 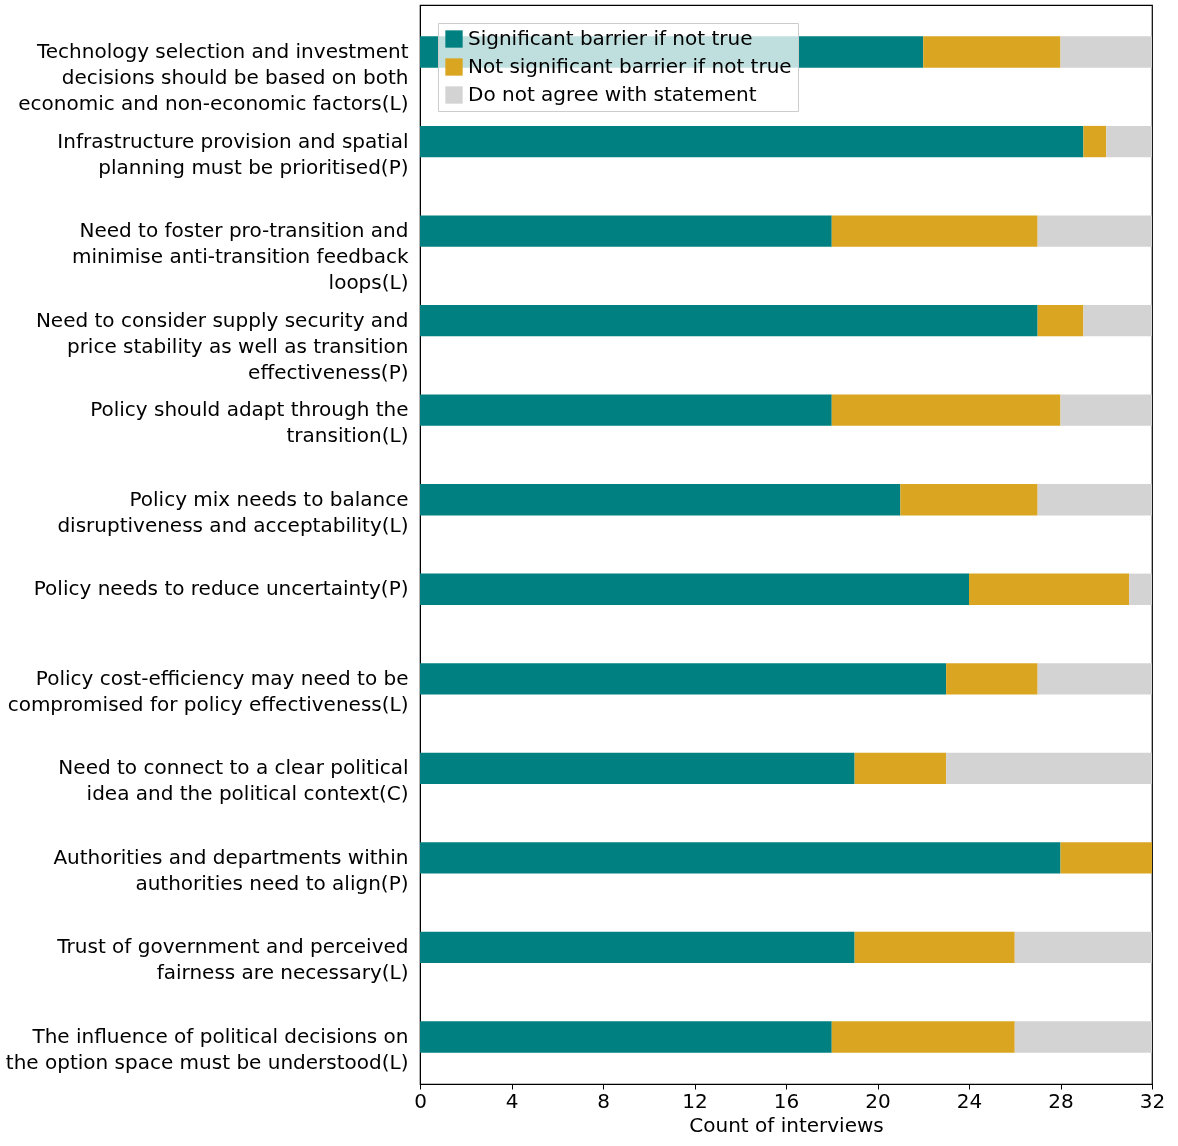 What do you see at coordinates (969, 1100) in the screenshot?
I see `x-tick-label: 24` at bounding box center [969, 1100].